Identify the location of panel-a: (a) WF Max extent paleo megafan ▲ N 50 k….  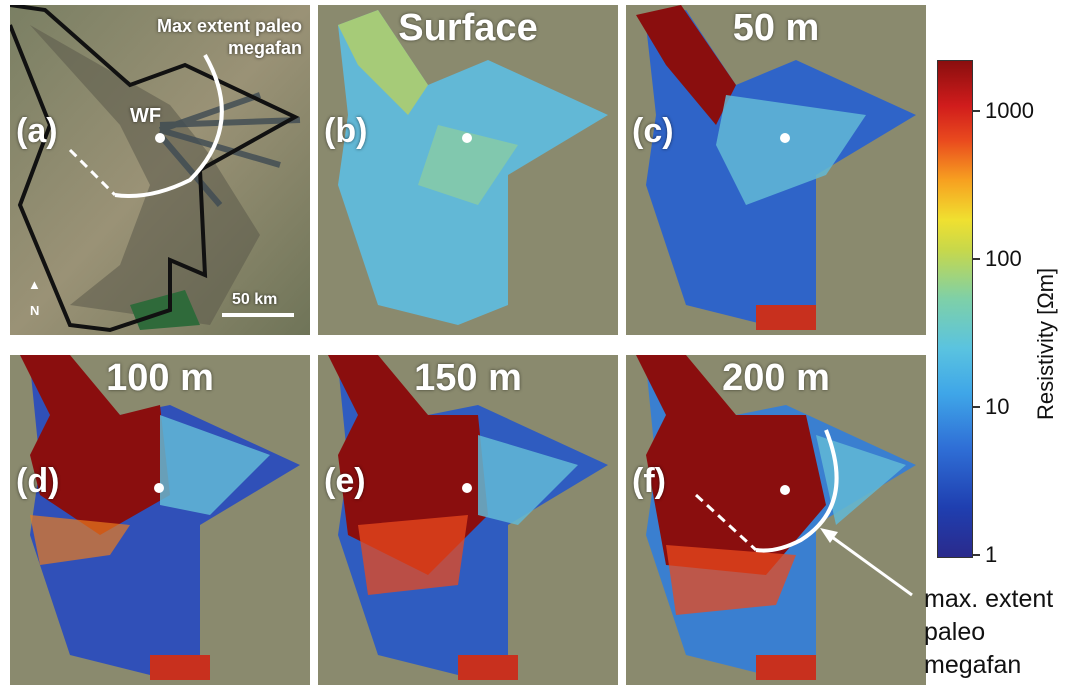
(160, 170).